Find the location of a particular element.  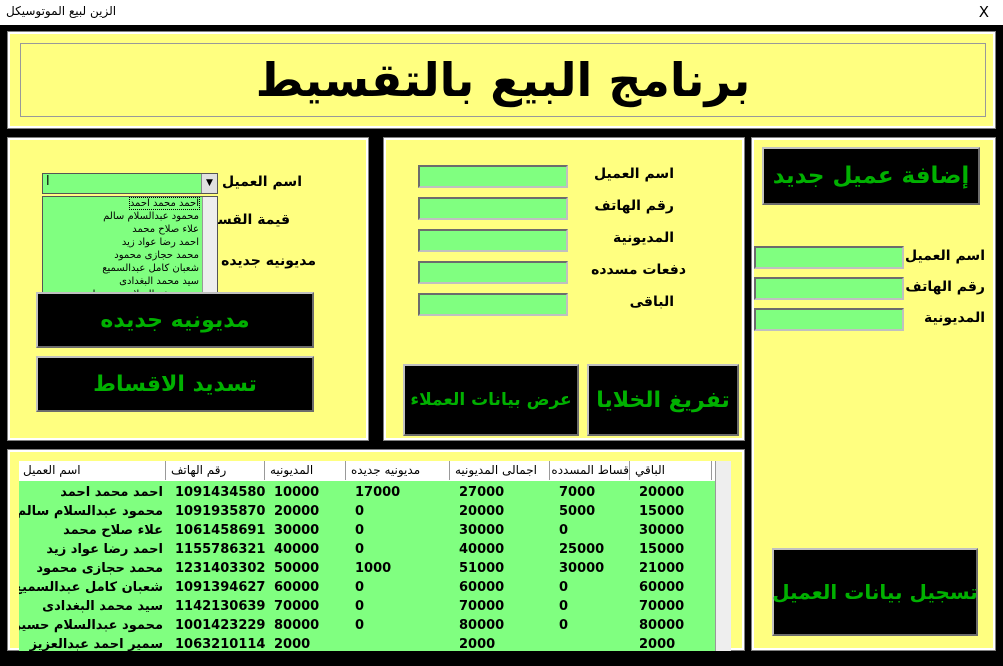

table-cell: 1091935870 is located at coordinates (220, 511).